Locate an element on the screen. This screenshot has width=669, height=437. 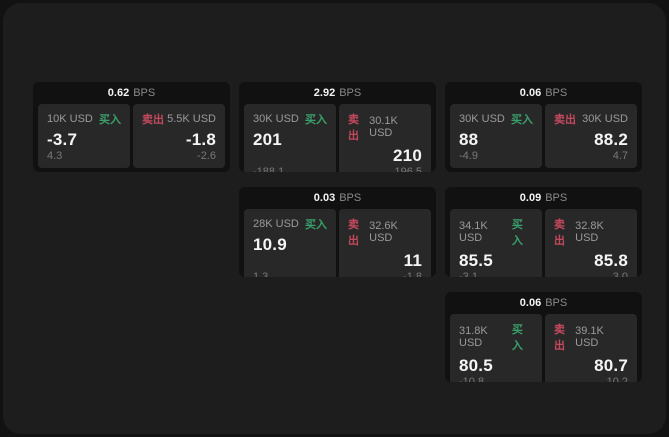
buy-sub-value: -188.1 is located at coordinates (269, 169).